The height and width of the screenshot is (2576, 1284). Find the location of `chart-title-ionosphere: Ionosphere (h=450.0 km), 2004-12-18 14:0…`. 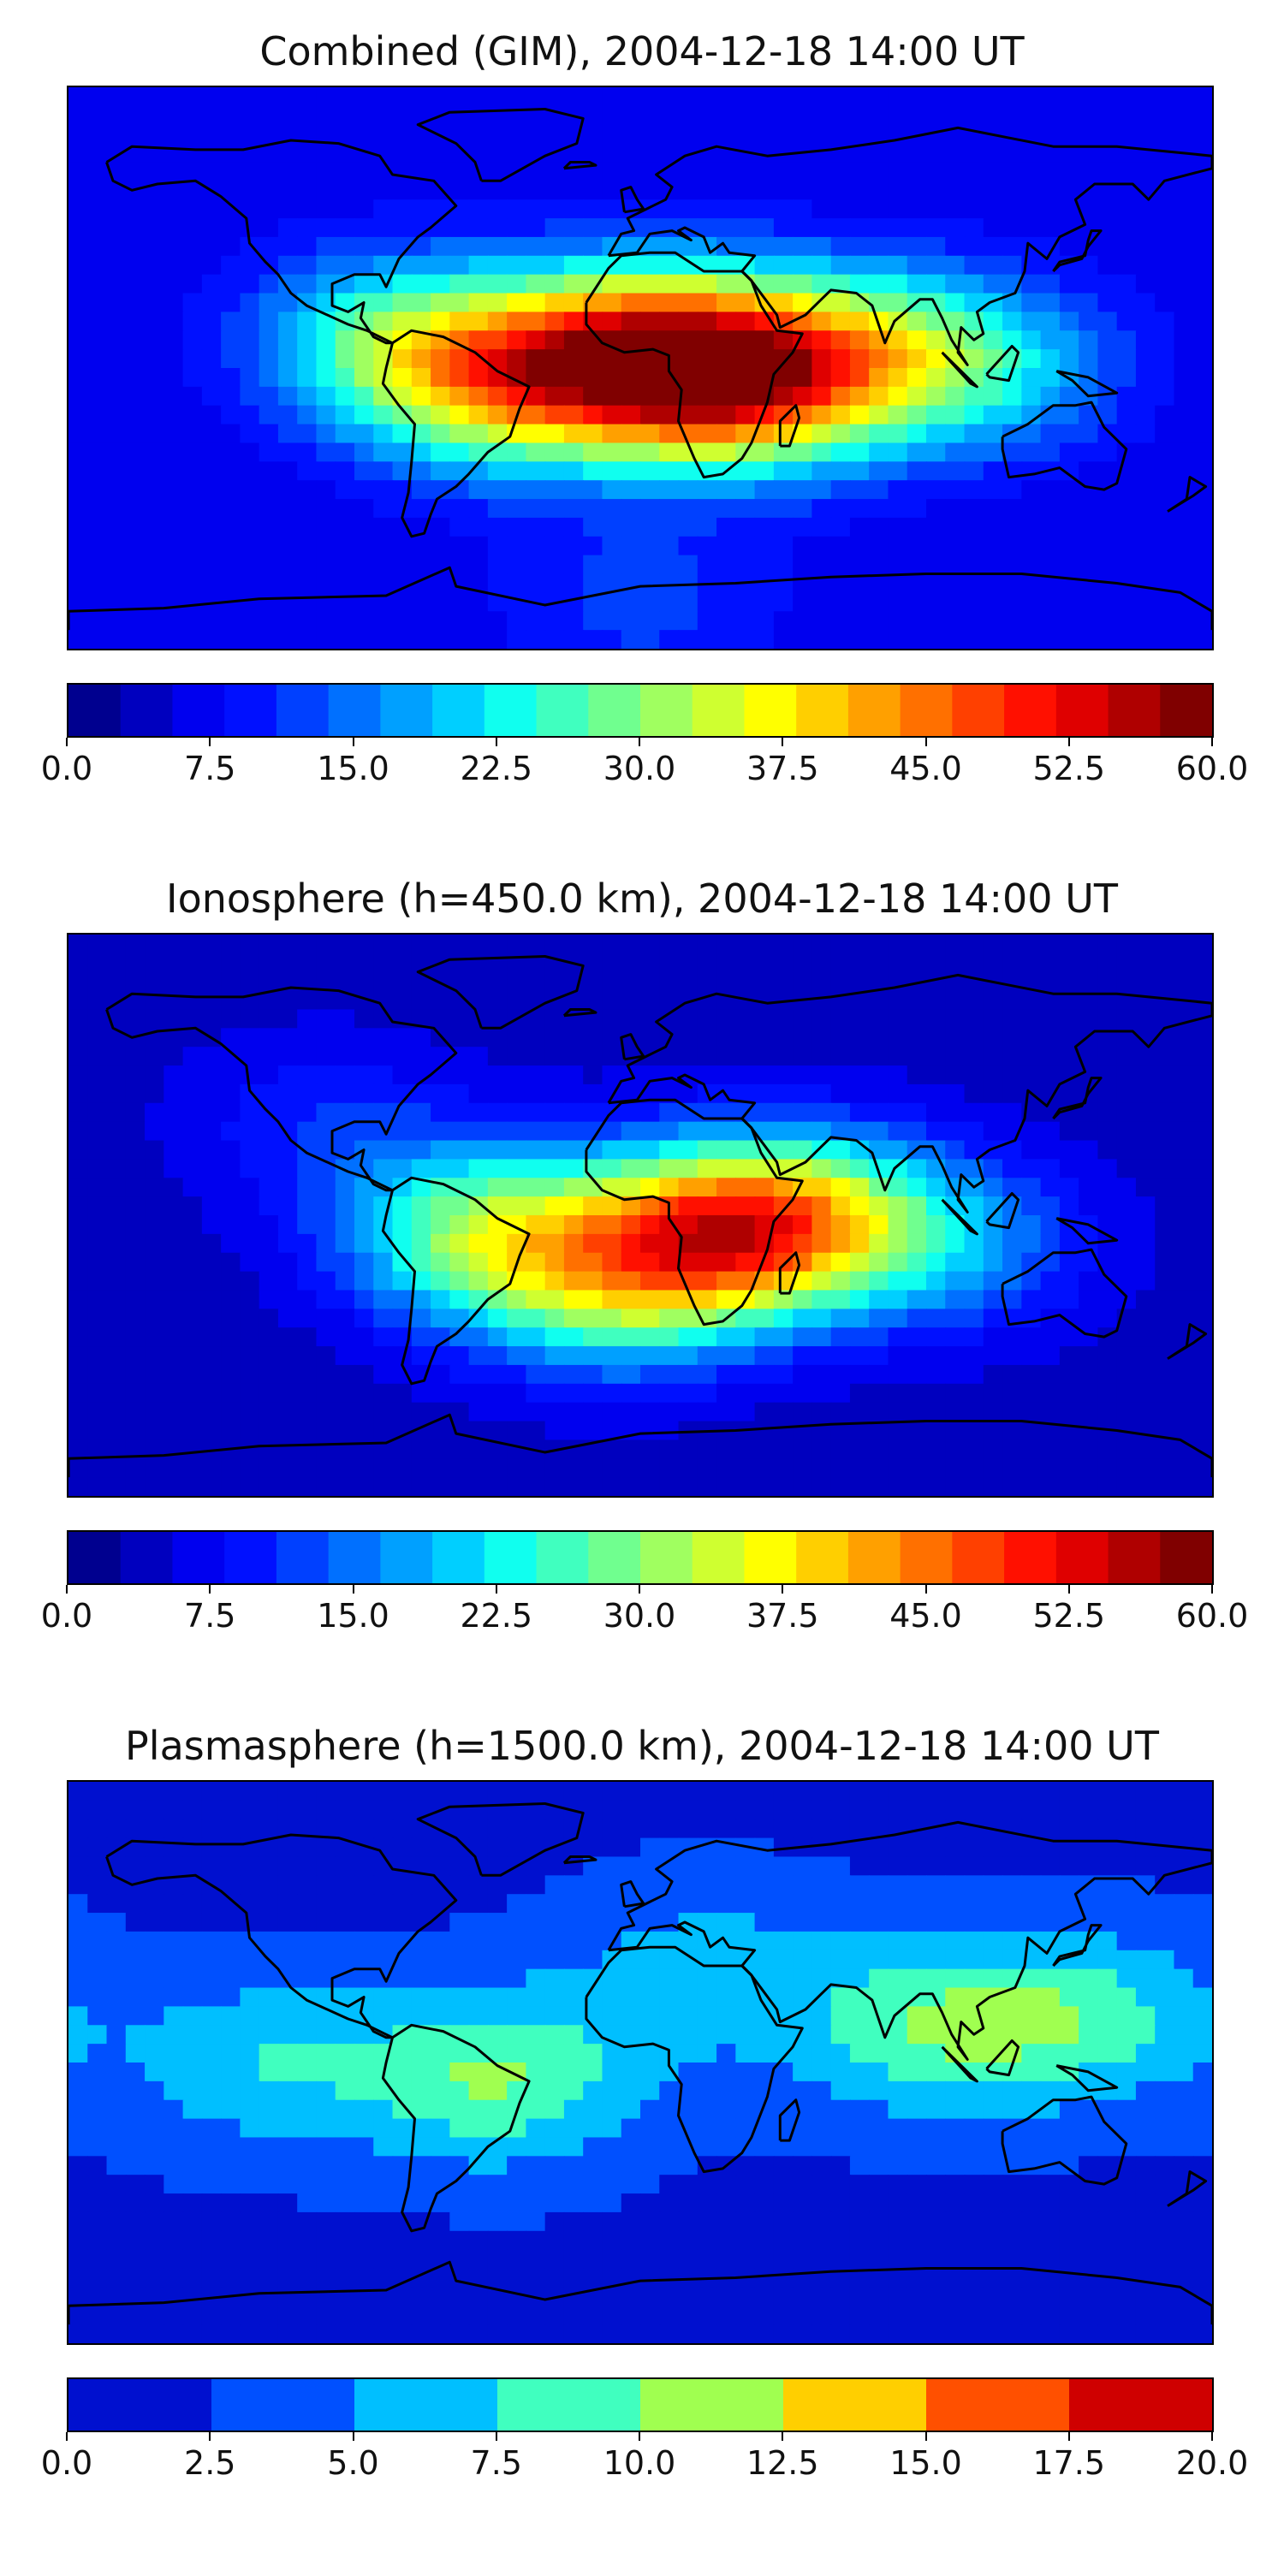

chart-title-ionosphere: Ionosphere (h=450.0 km), 2004-12-18 14:0… is located at coordinates (642, 898).